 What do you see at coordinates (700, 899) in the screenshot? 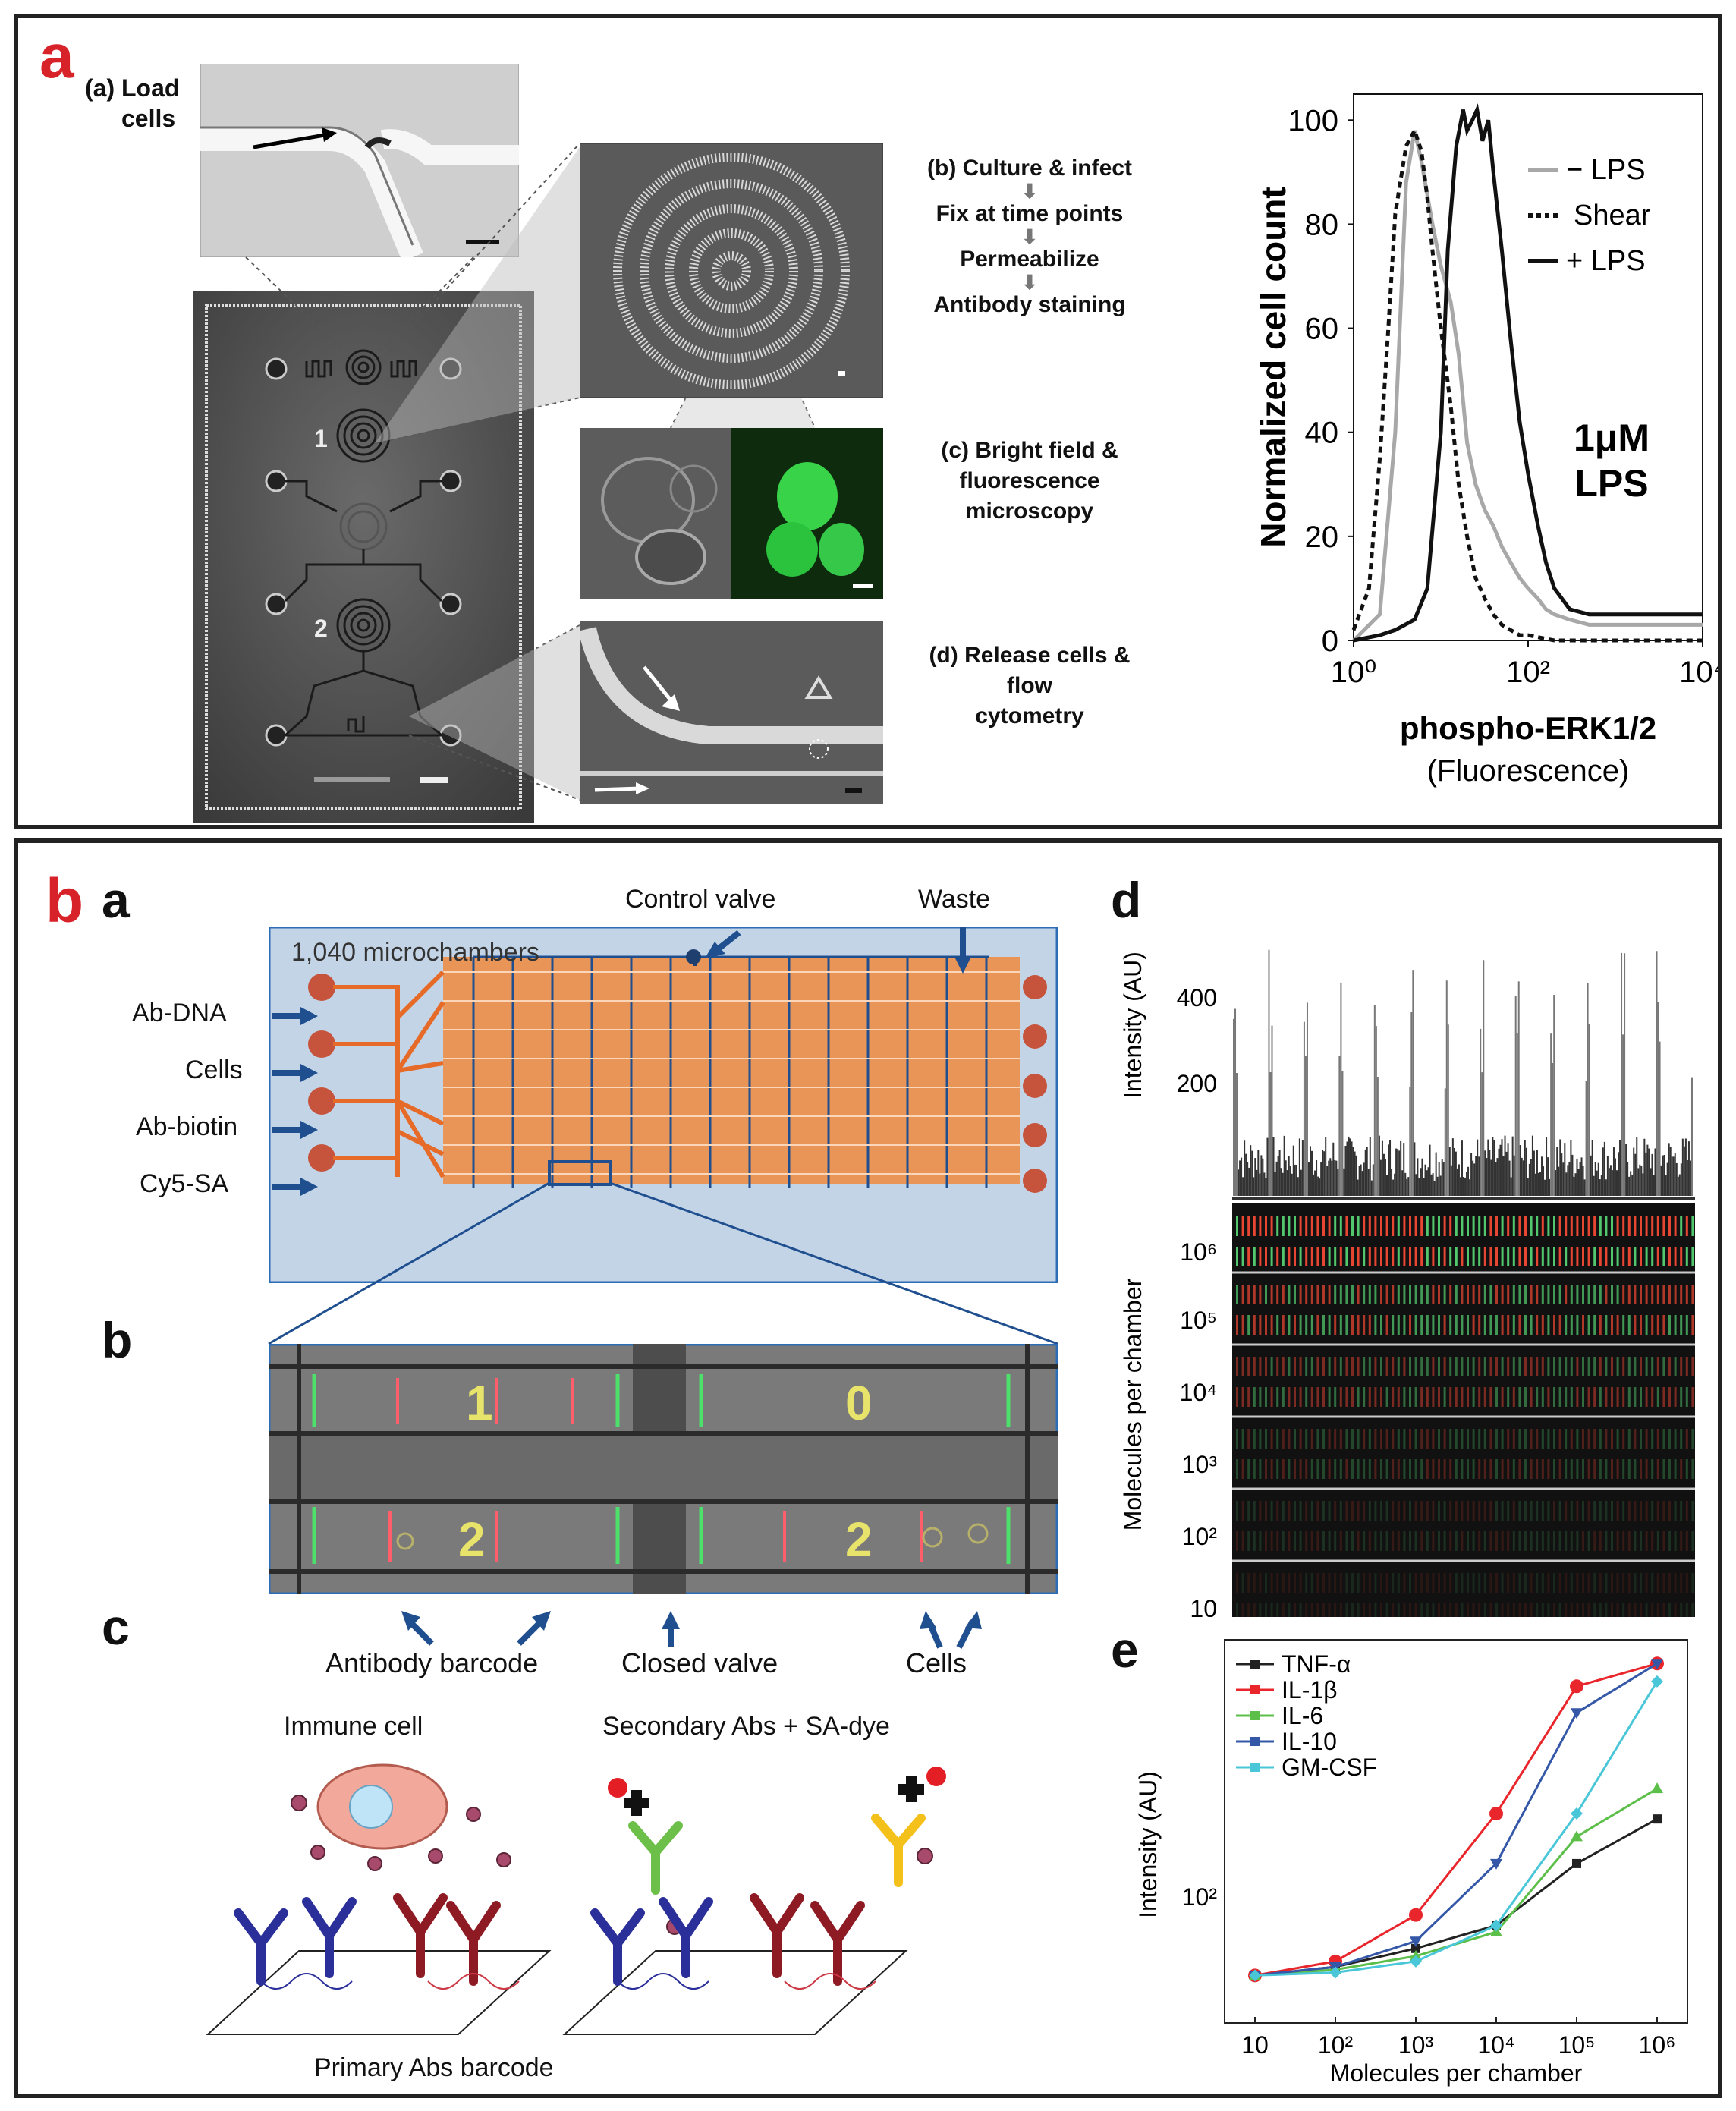
I see `control-valve-label: Control valve` at bounding box center [700, 899].